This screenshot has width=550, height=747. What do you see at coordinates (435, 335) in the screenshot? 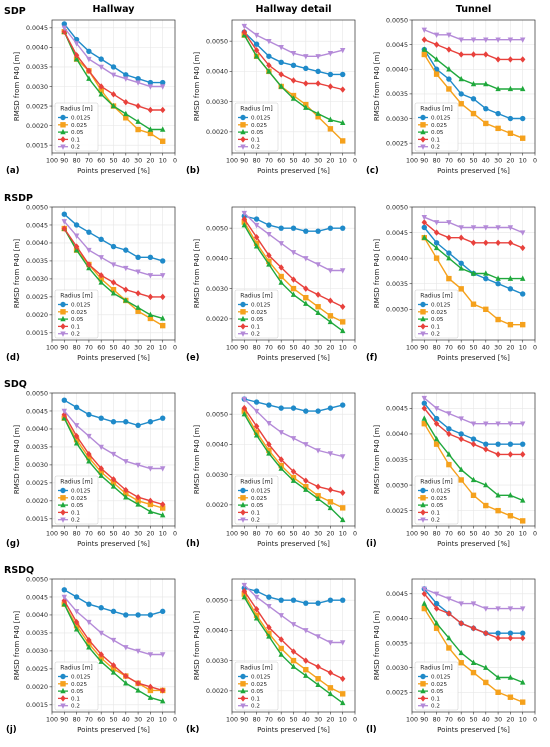
I see `legend-entry: 0.2` at bounding box center [435, 335].